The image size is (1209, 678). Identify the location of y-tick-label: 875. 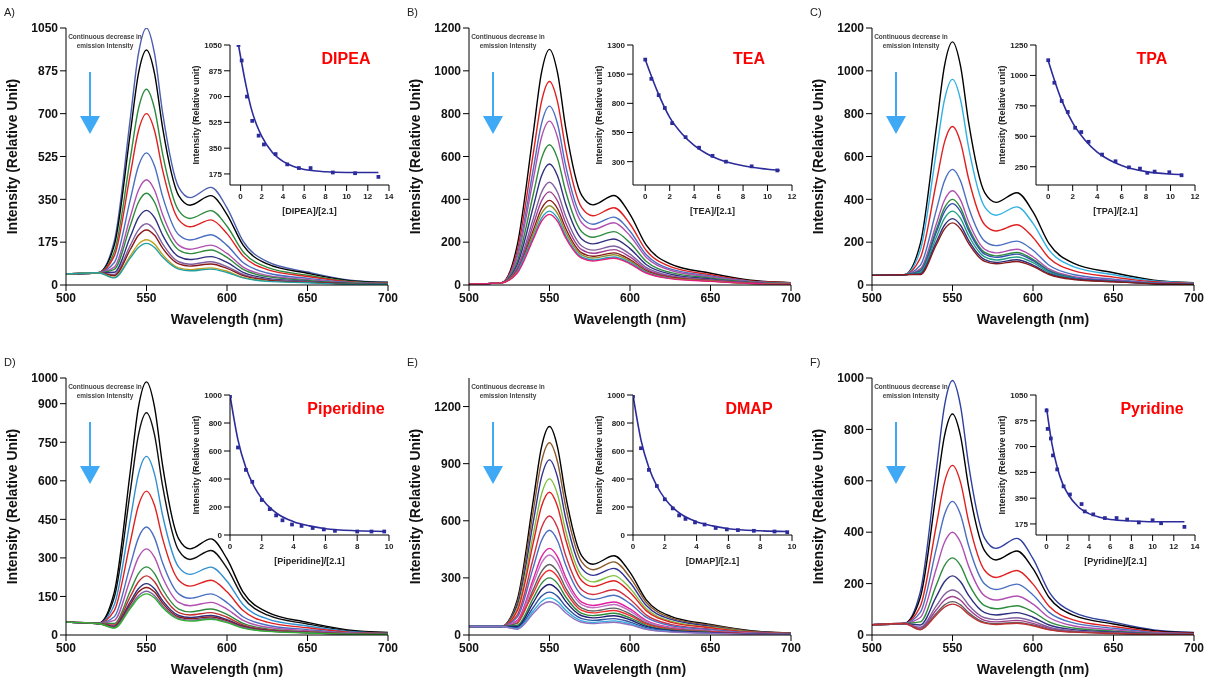
(48, 71).